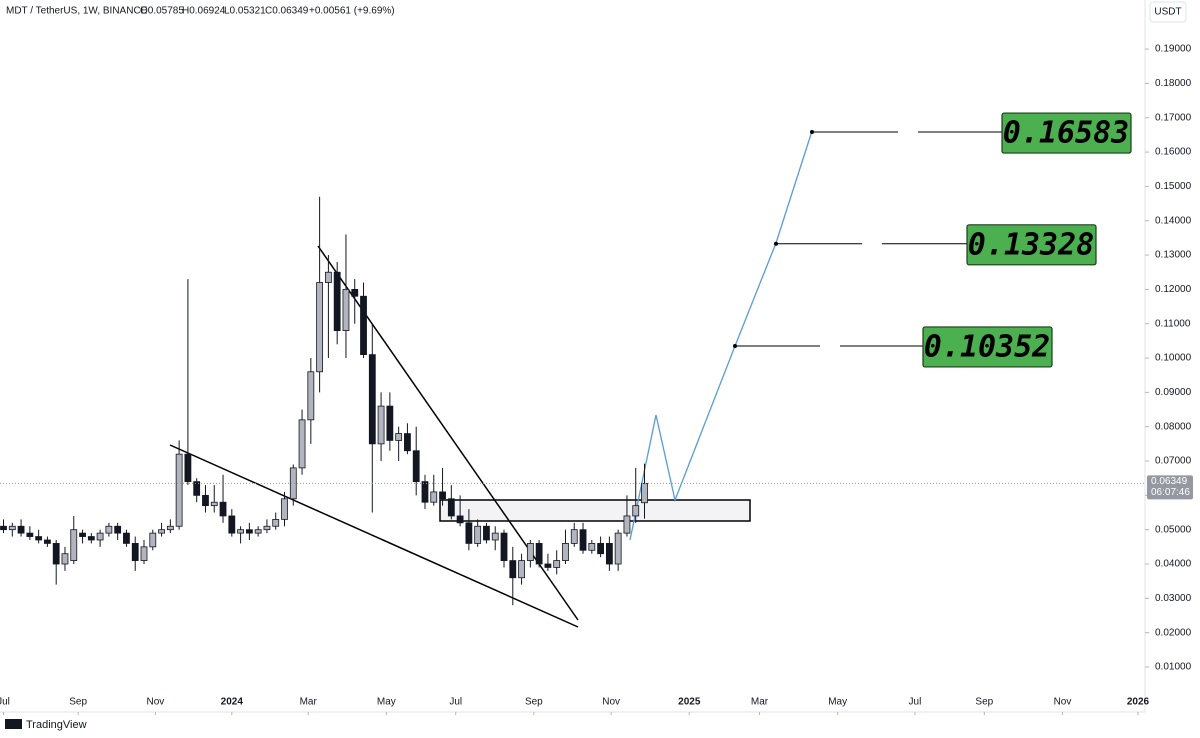 The height and width of the screenshot is (738, 1200). Describe the element at coordinates (1173, 152) in the screenshot. I see `y-tick-label: 0.16000` at that location.